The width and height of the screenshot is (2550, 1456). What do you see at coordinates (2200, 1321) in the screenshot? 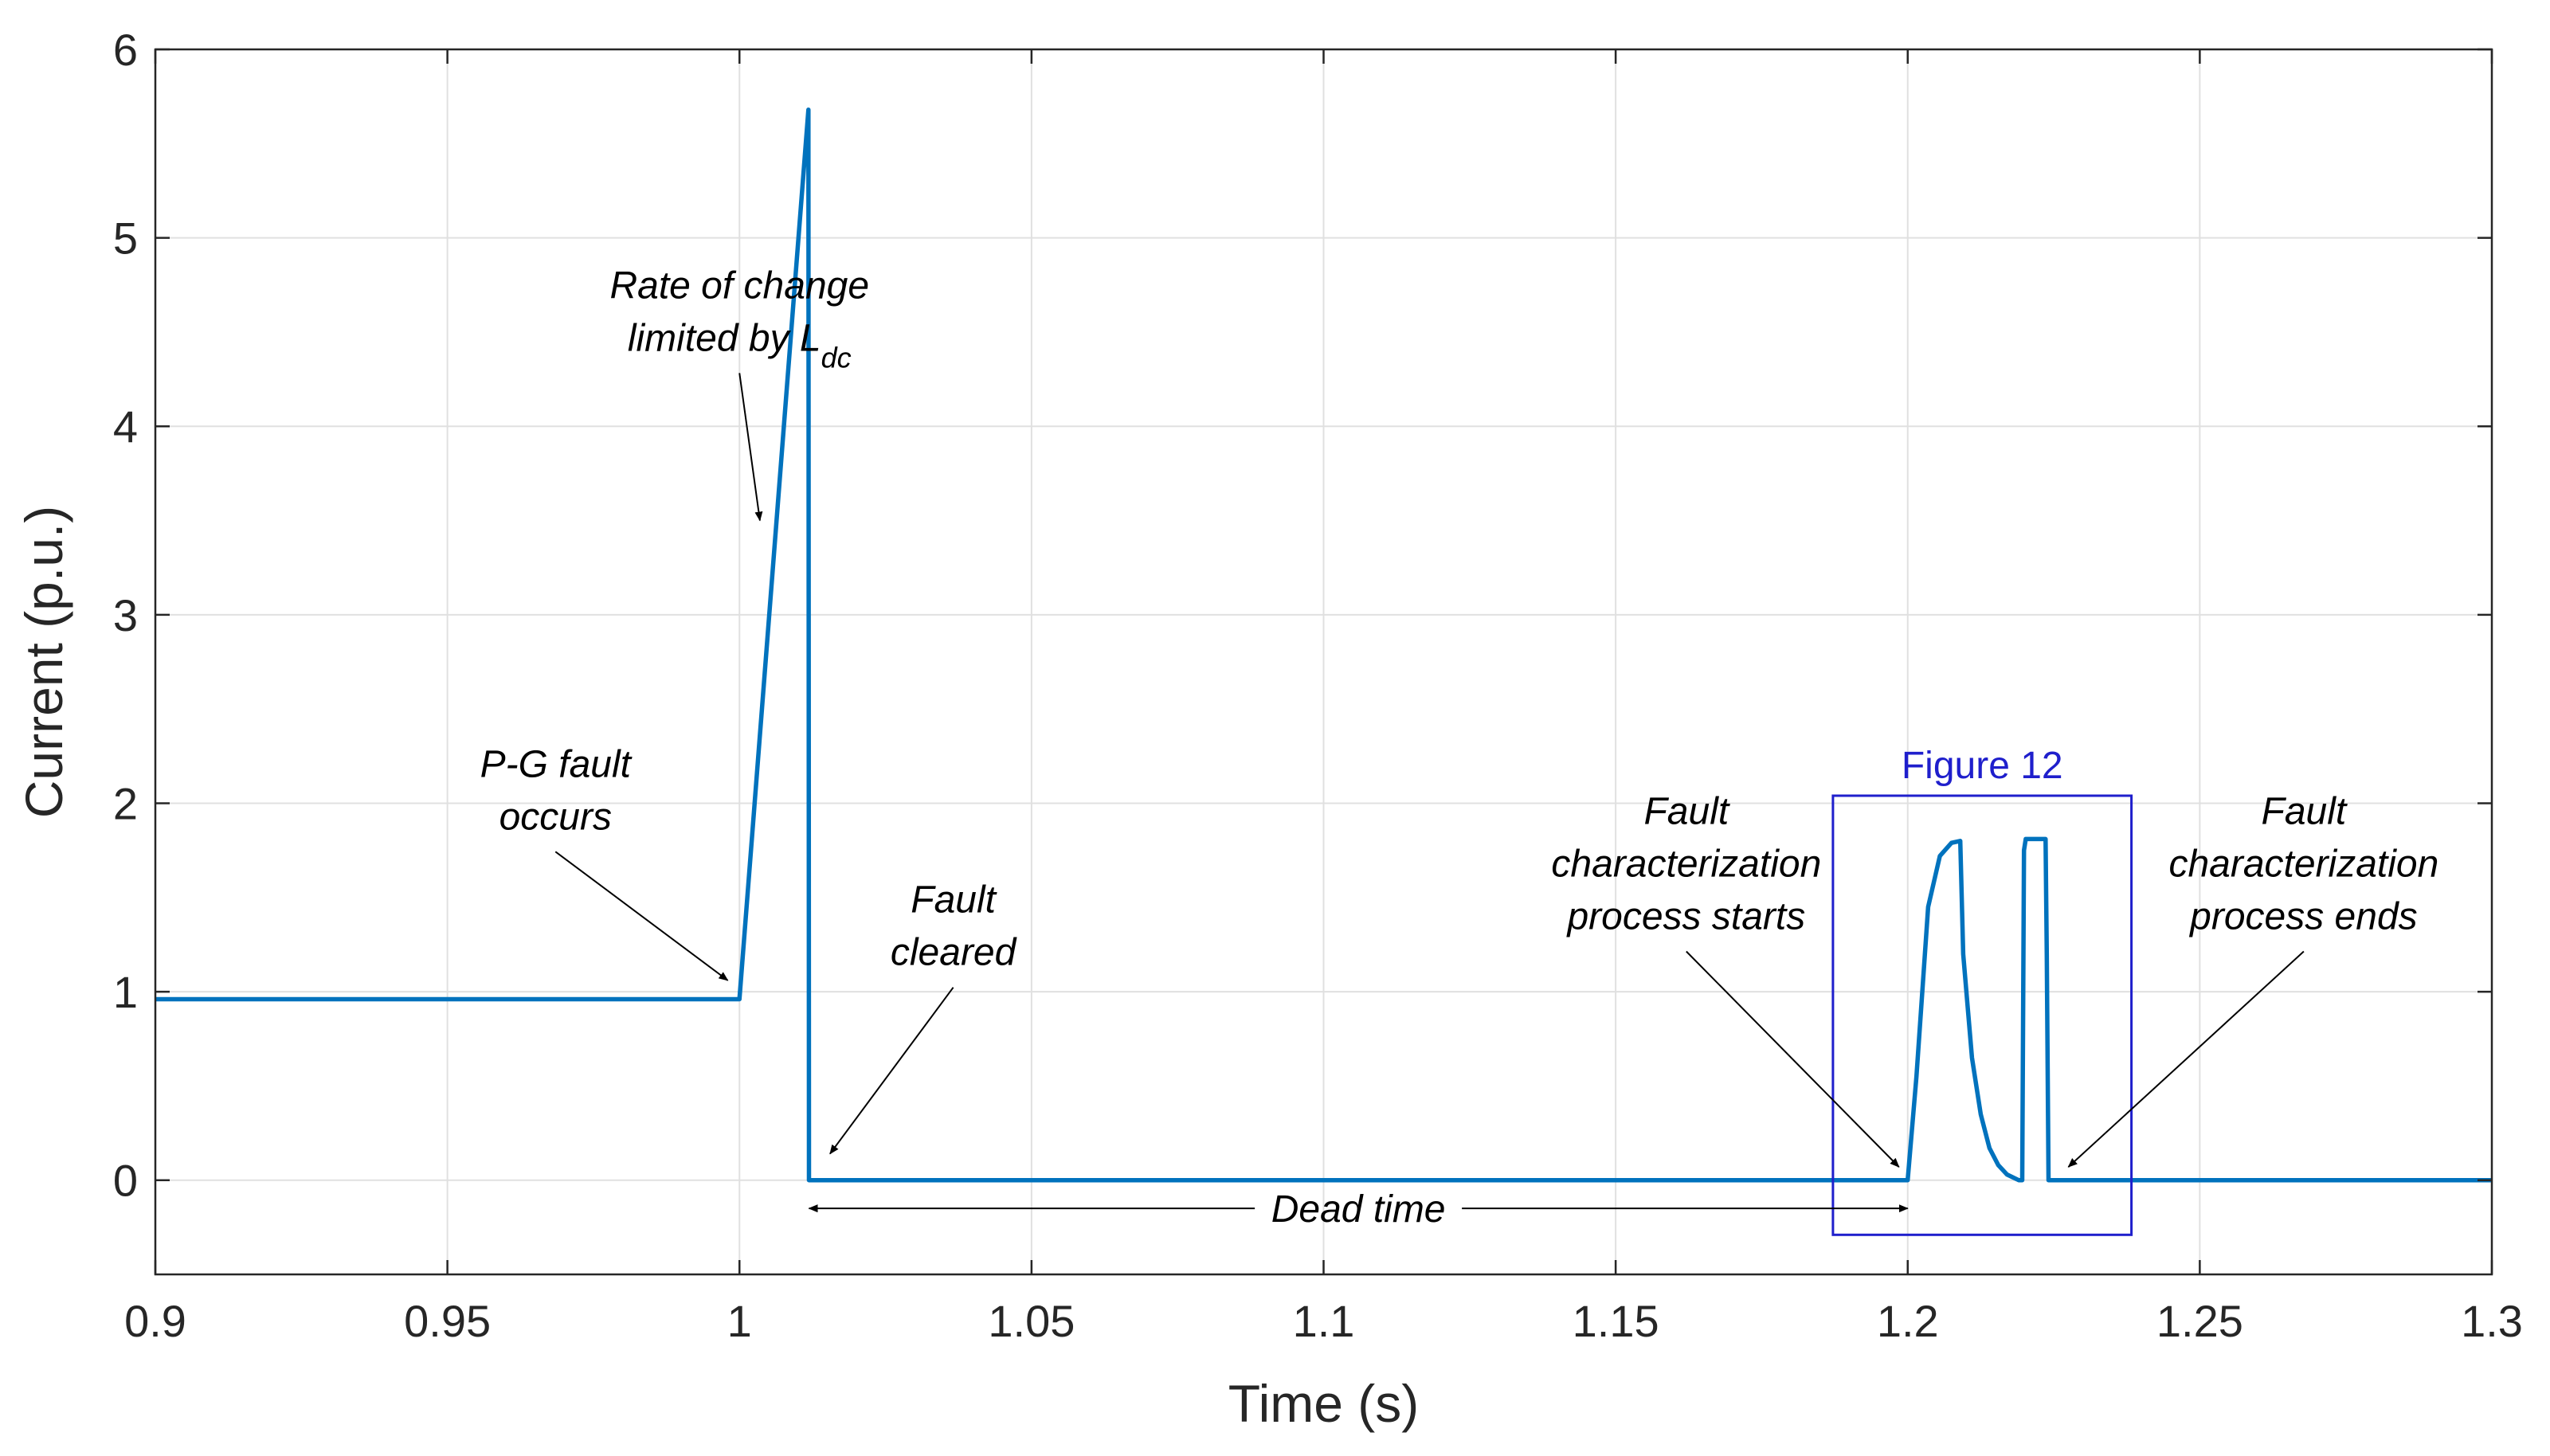
I see `x-tick-label: 1.25` at bounding box center [2200, 1321].